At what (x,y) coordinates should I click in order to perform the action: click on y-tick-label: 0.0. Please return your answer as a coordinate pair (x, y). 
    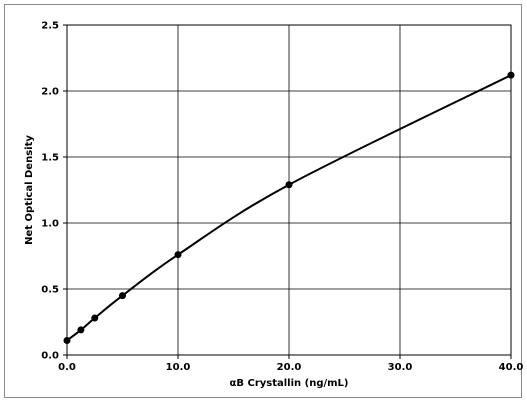
    Looking at the image, I should click on (50, 356).